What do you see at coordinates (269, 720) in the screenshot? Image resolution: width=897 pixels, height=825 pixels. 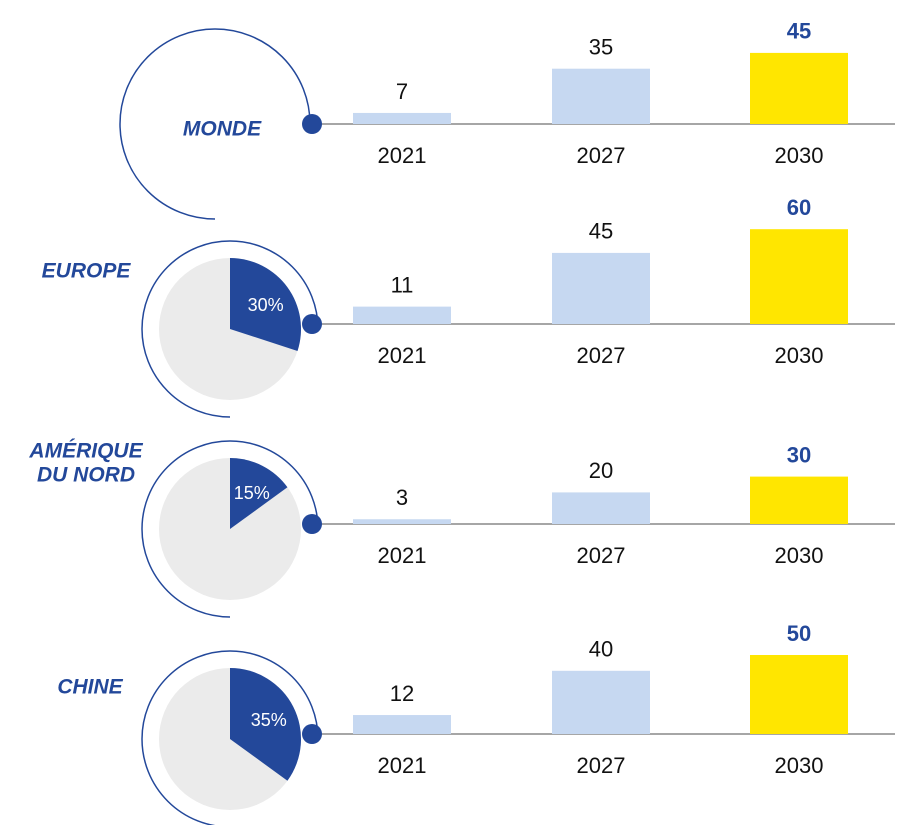 I see `pie-label: 35%` at bounding box center [269, 720].